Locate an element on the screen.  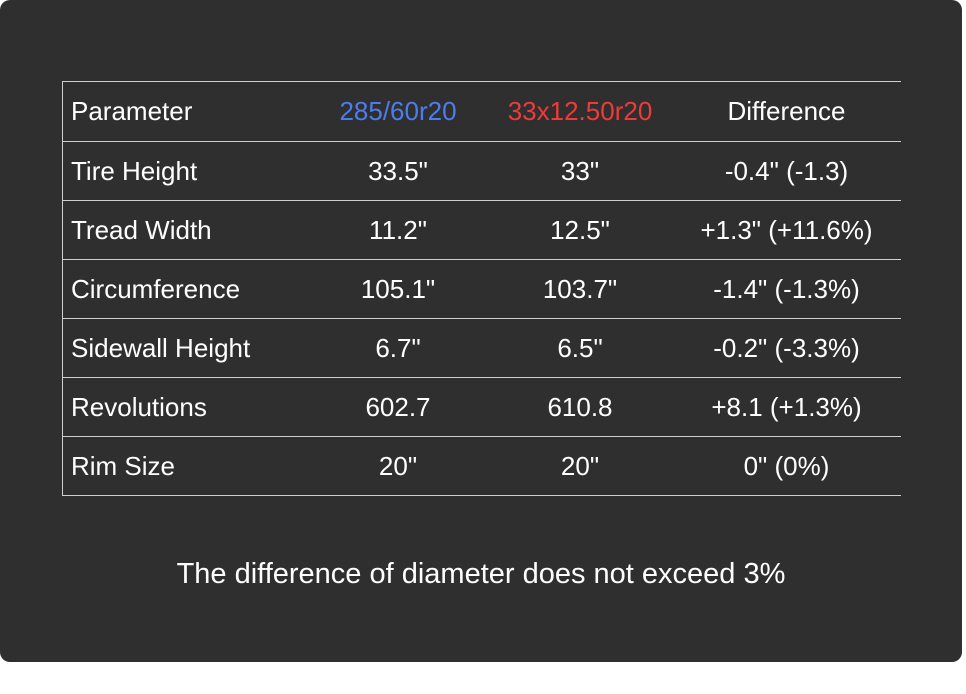
header-difference: Difference is located at coordinates (786, 111).